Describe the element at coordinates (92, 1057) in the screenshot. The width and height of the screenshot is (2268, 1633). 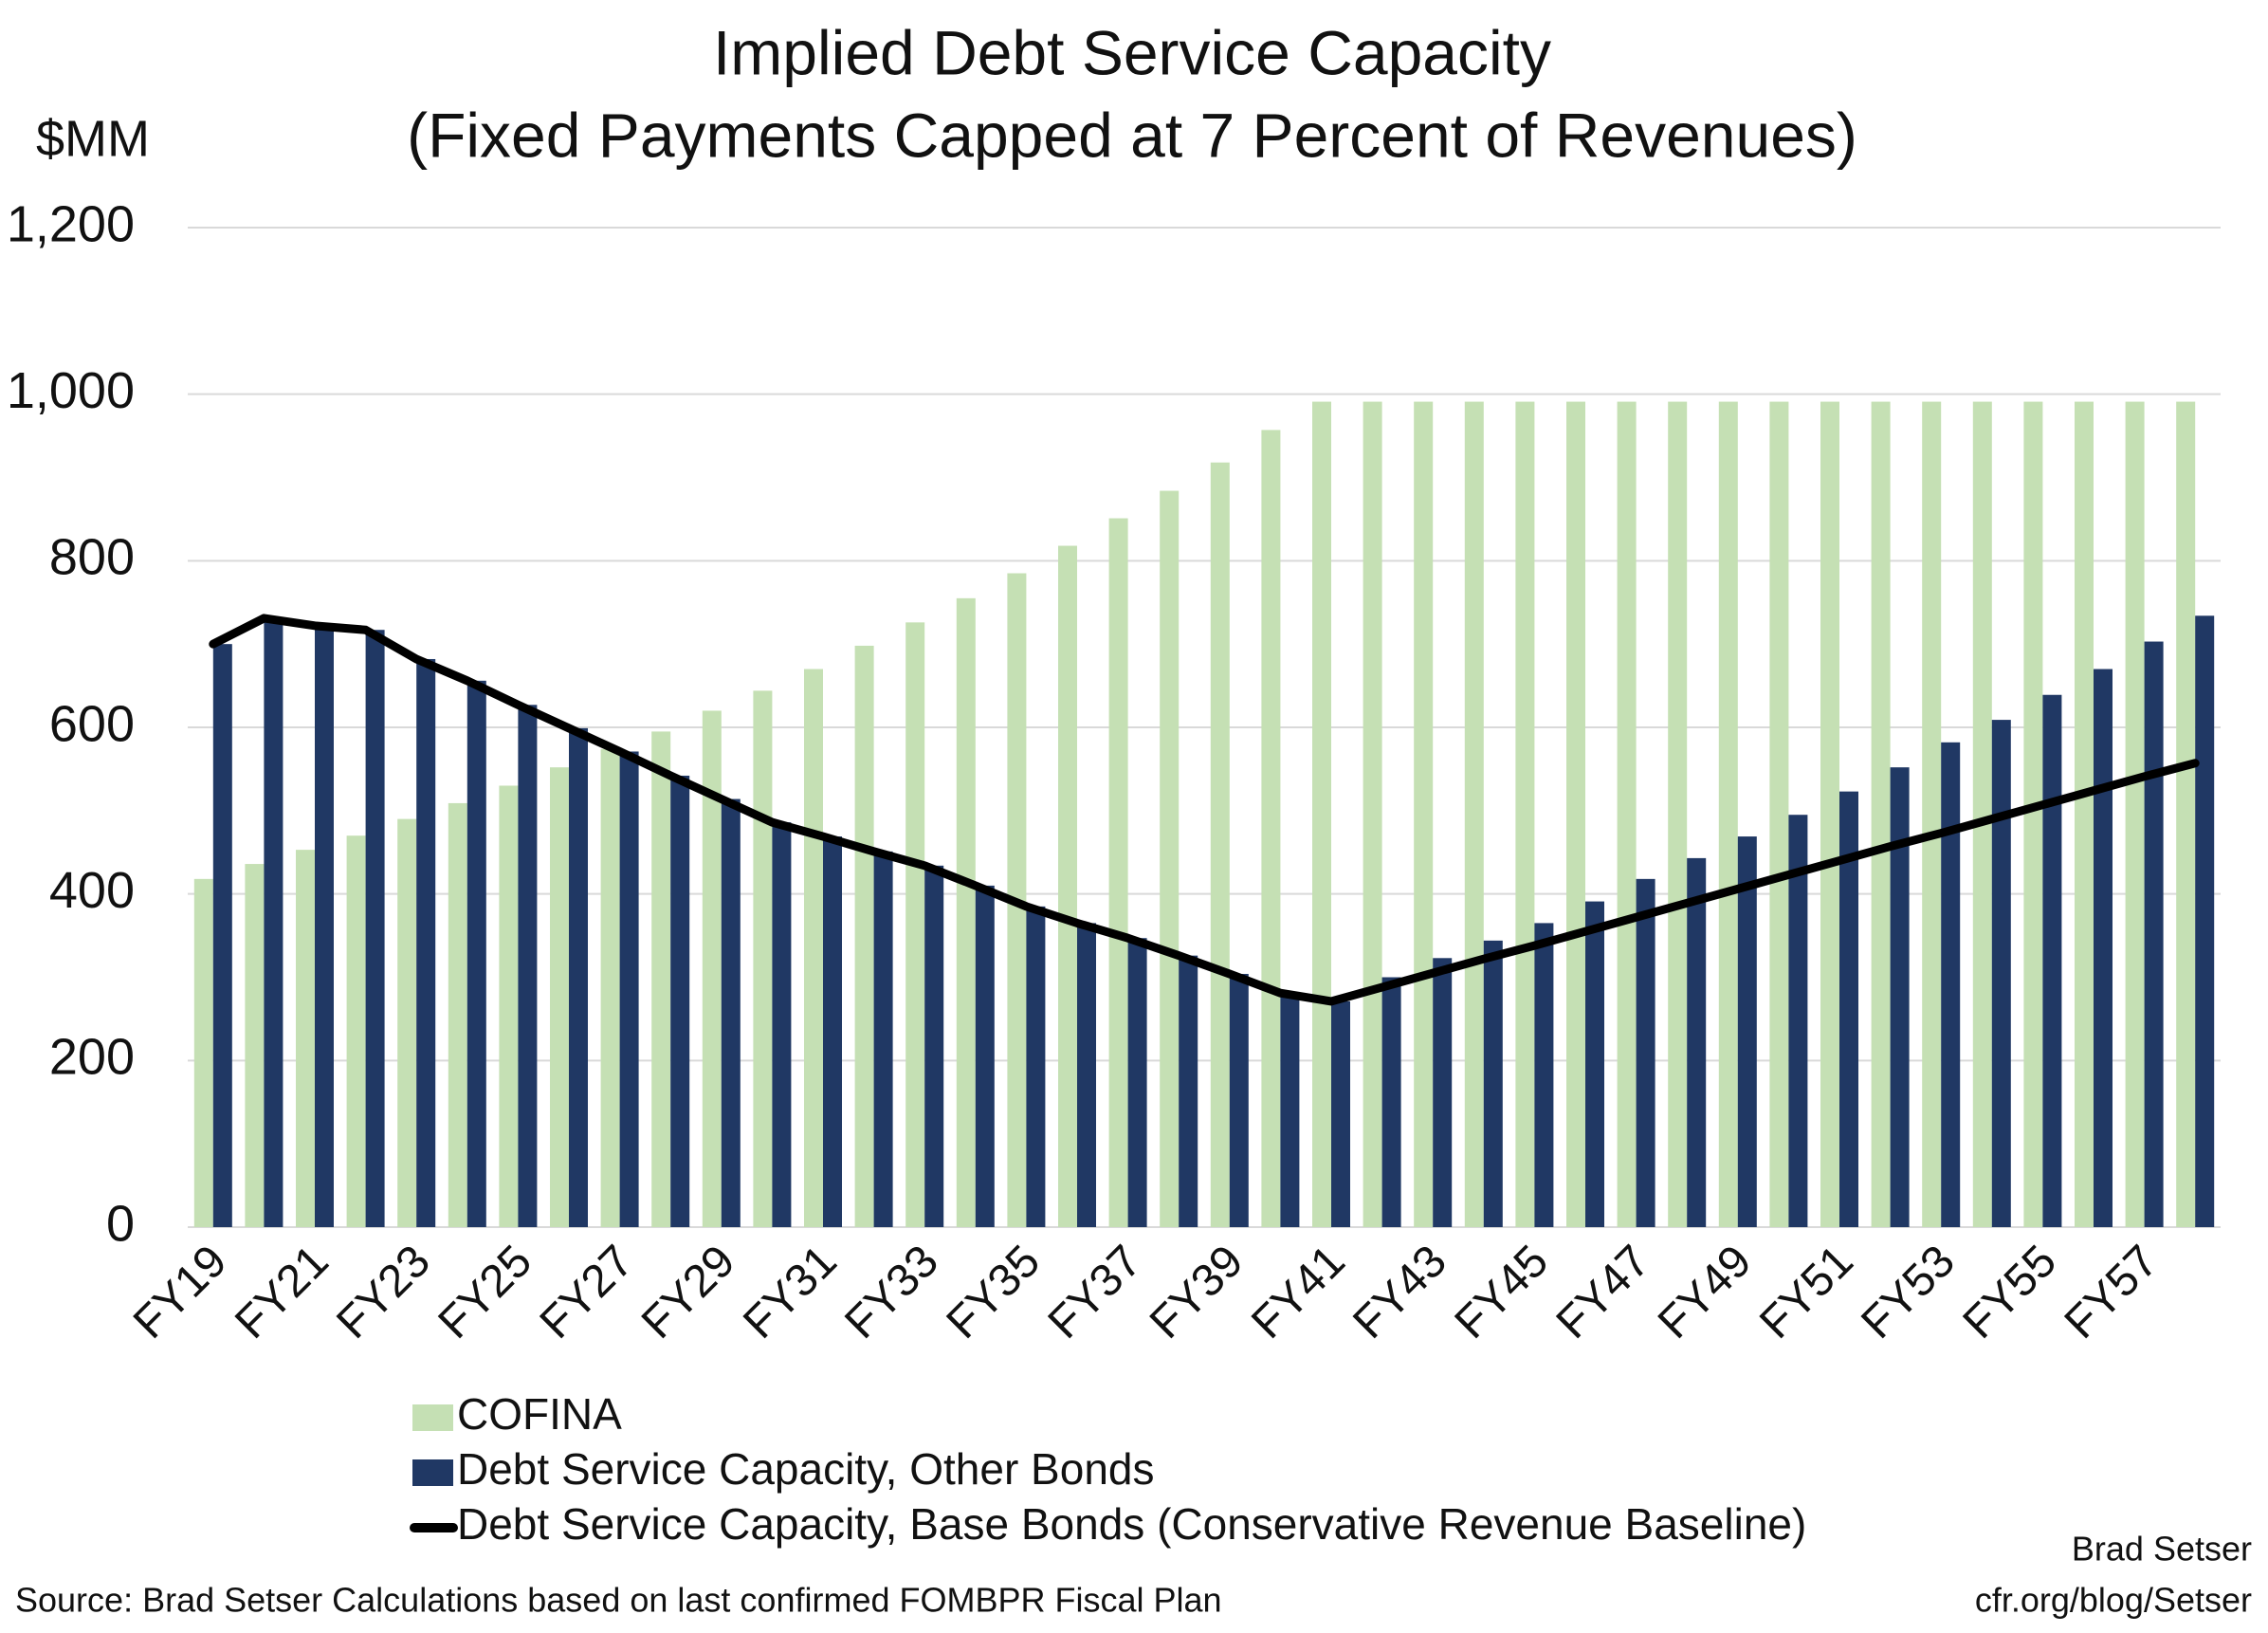
I see `y-tick-label: 200` at that location.